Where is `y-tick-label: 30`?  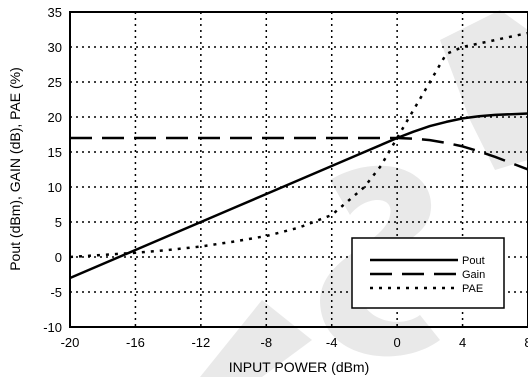 y-tick-label: 30 is located at coordinates (55, 47).